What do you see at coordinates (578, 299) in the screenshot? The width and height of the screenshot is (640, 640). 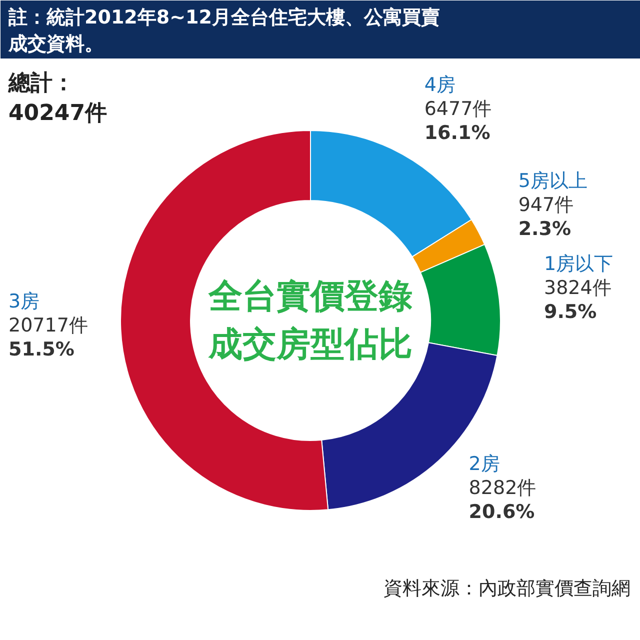 I see `data-label: 3824件 9.5%` at bounding box center [578, 299].